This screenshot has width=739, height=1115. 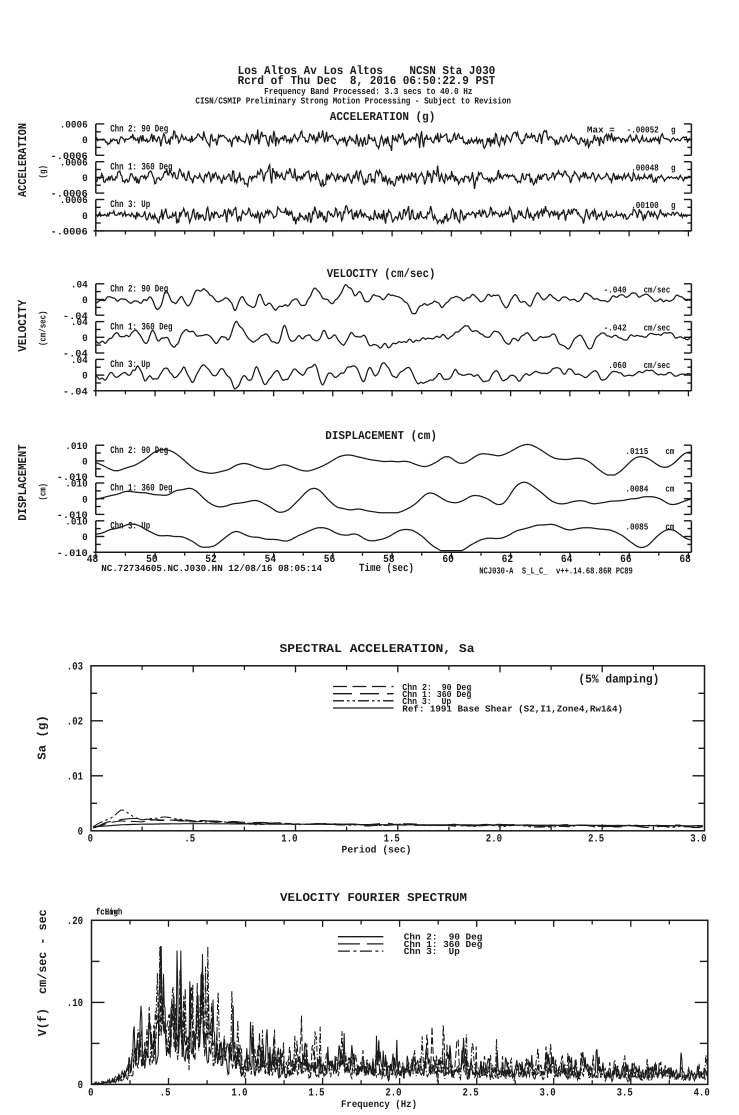 I want to click on svg-text: 3.5, so click(x=625, y=1094).